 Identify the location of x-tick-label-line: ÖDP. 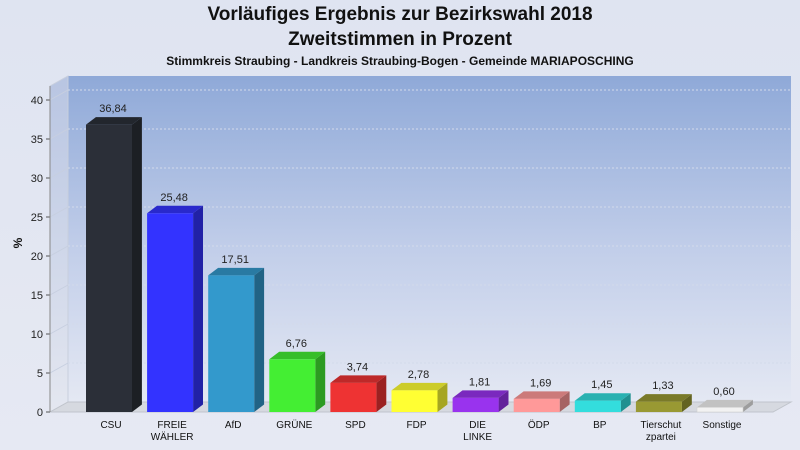
(539, 425).